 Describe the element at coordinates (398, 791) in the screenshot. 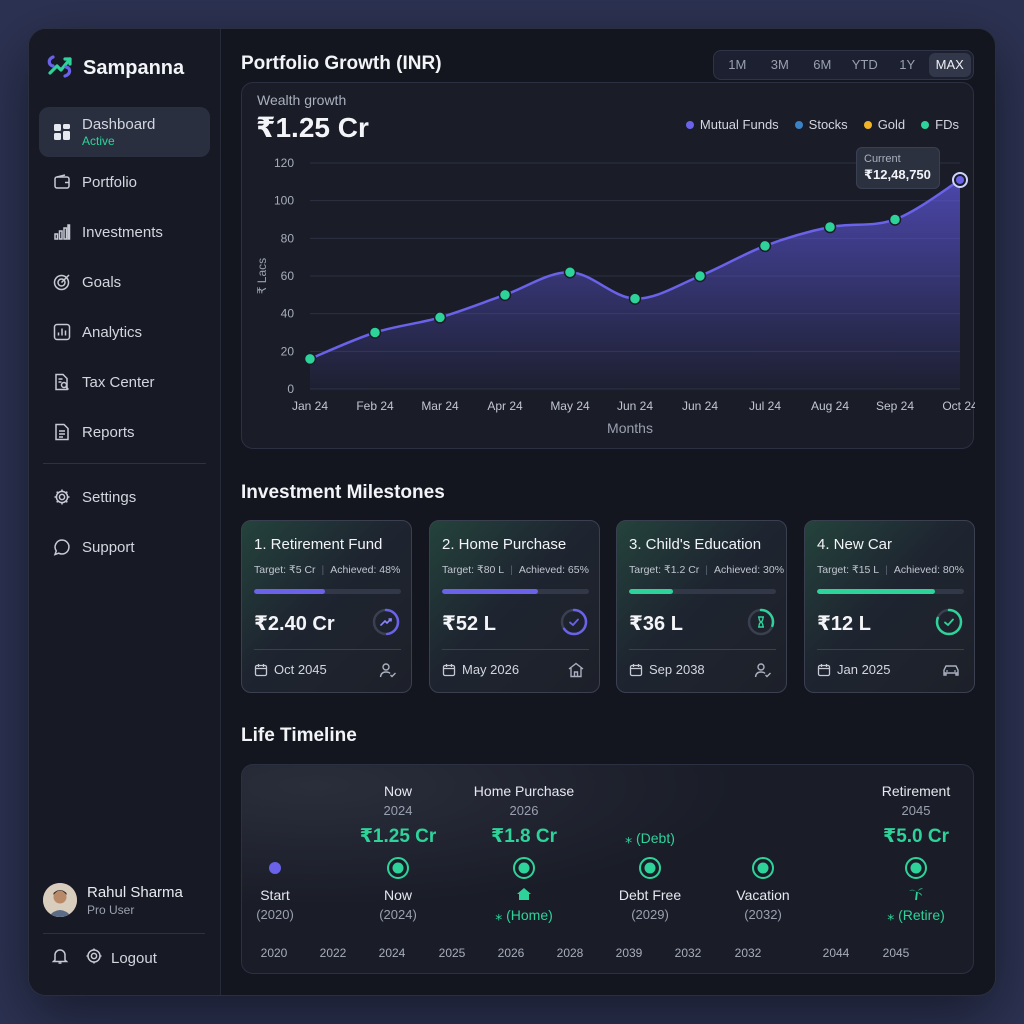

I see `timeline-top-head: Now` at that location.